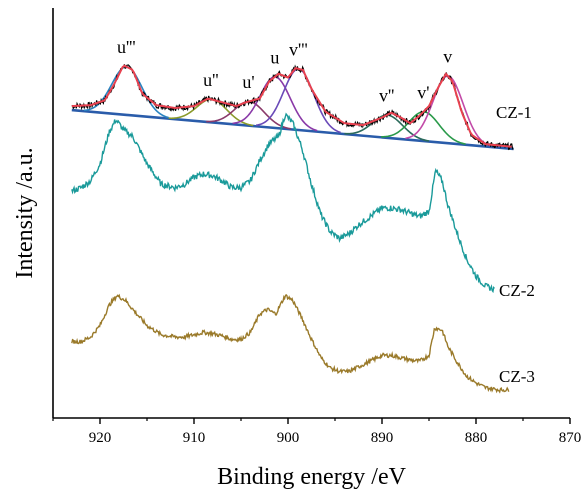 This screenshot has height=492, width=587. I want to click on x-tick-label: 900, so click(288, 438).